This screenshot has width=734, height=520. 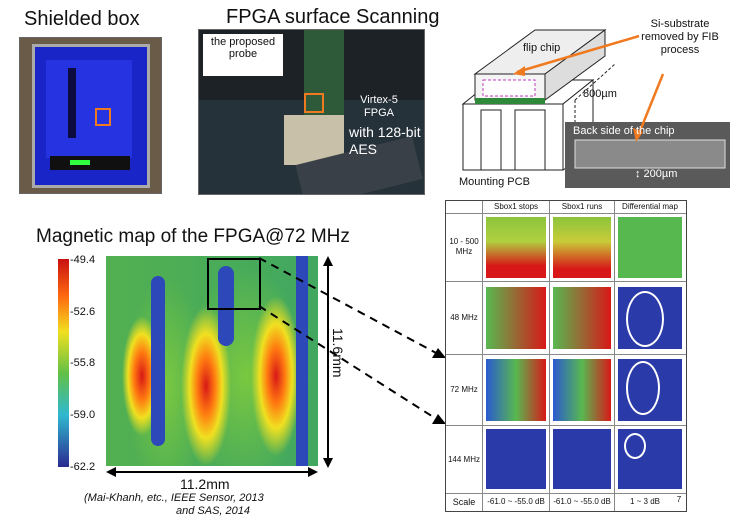 What do you see at coordinates (63, 363) in the screenshot?
I see `colorbar` at bounding box center [63, 363].